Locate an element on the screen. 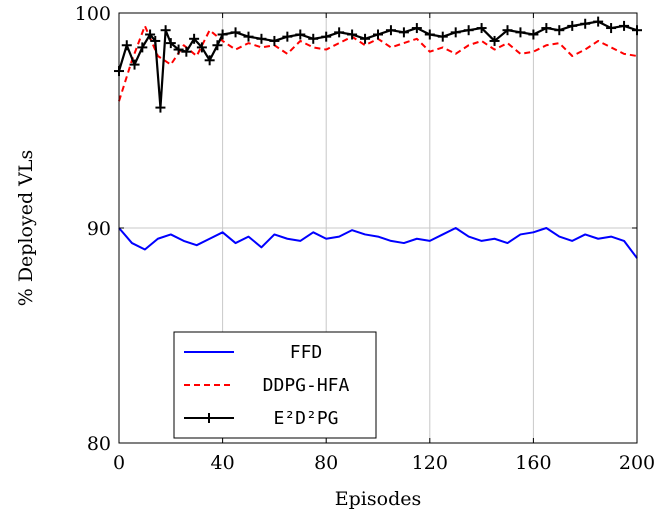 This screenshot has height=520, width=656. series-line is located at coordinates (378, 243).